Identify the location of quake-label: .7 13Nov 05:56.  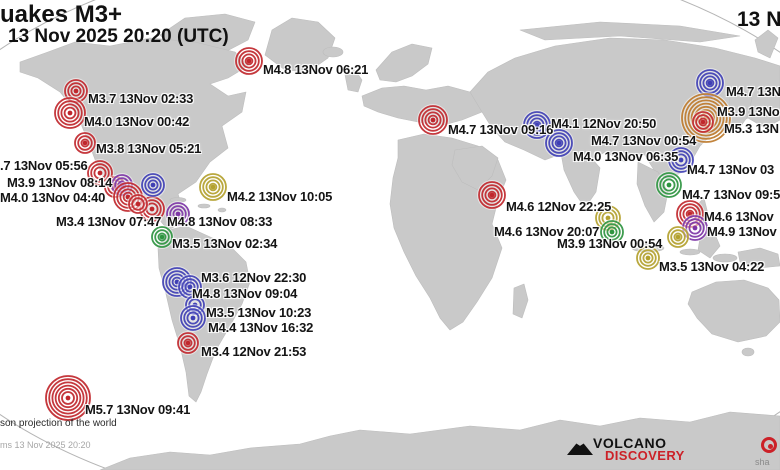
(44, 165).